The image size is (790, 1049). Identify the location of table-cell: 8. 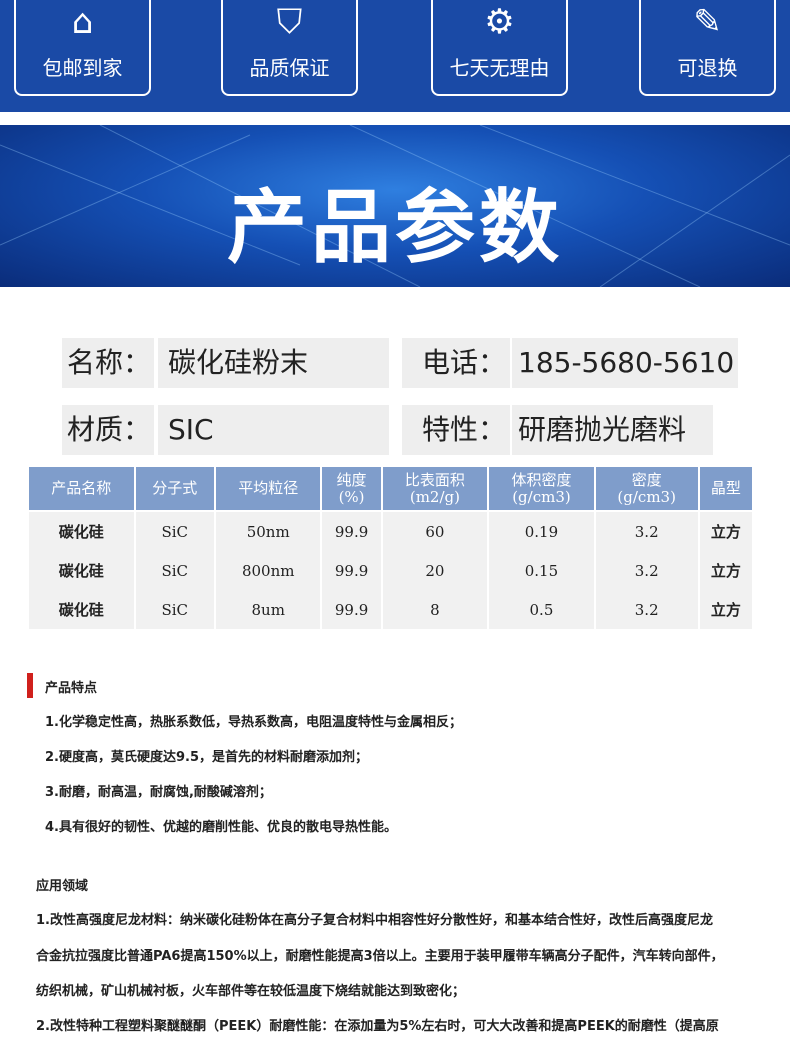
(435, 609).